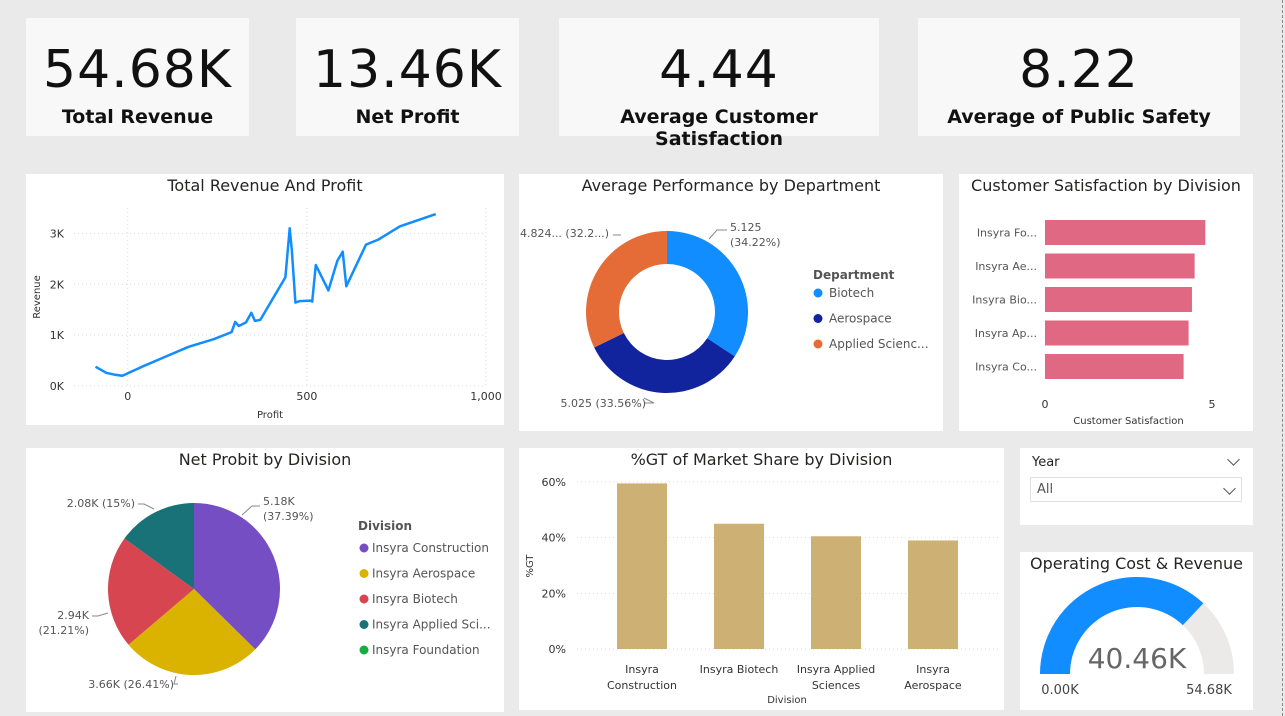  I want to click on data-label: 5.025 (33.56%), so click(603, 403).